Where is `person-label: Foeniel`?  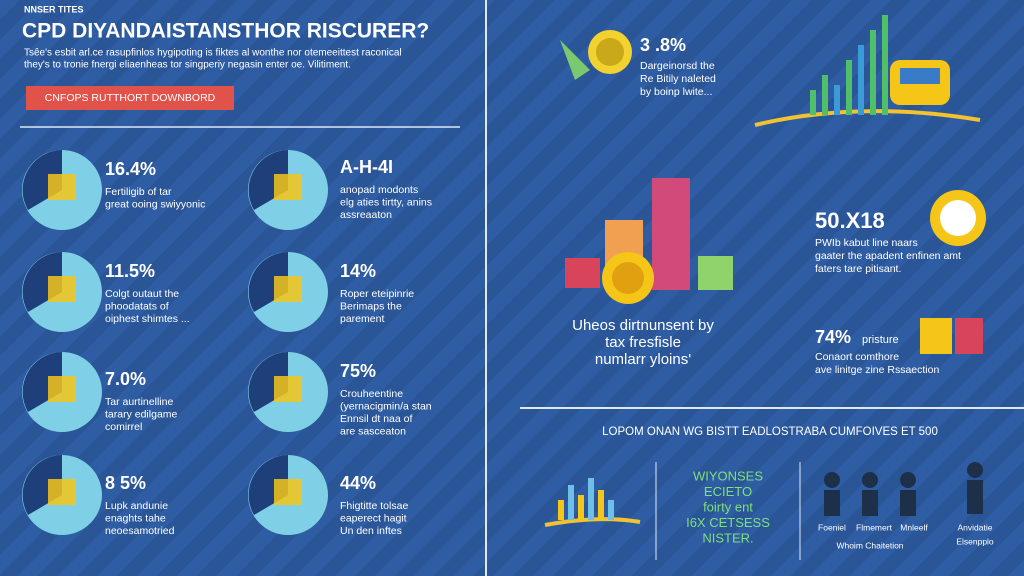 person-label: Foeniel is located at coordinates (832, 527).